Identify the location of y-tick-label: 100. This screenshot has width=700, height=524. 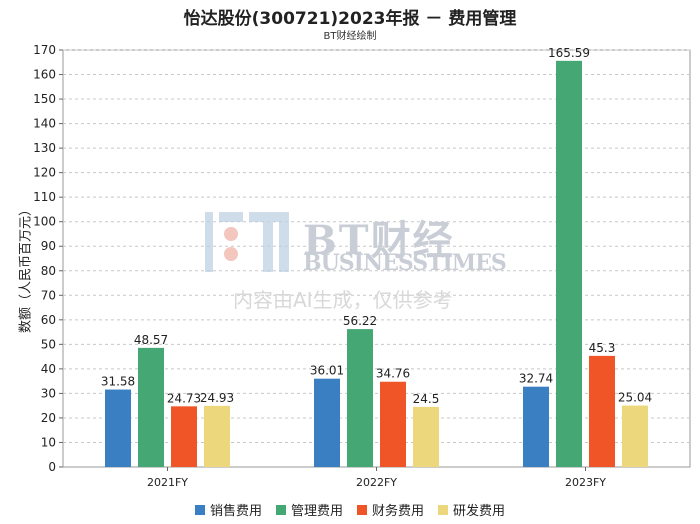
(44, 222).